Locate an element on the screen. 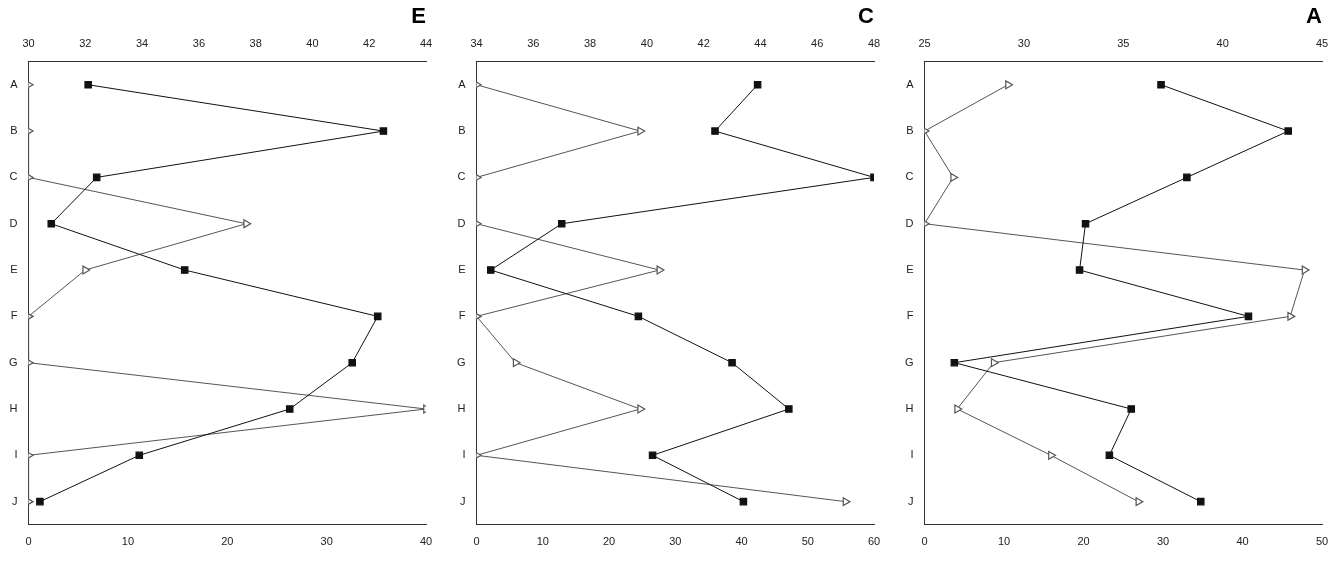  chart-title: E is located at coordinates (418, 16).